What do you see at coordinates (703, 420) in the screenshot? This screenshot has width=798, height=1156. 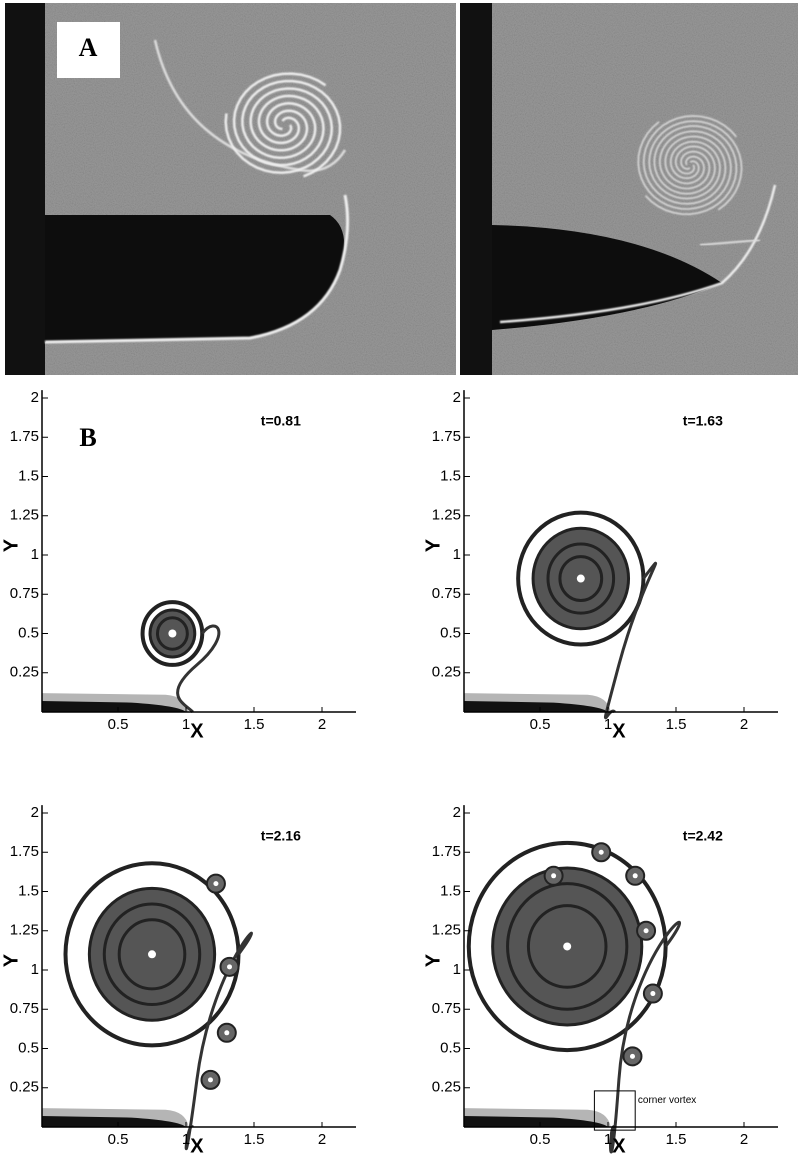 I see `time-label: t=1.63` at bounding box center [703, 420].